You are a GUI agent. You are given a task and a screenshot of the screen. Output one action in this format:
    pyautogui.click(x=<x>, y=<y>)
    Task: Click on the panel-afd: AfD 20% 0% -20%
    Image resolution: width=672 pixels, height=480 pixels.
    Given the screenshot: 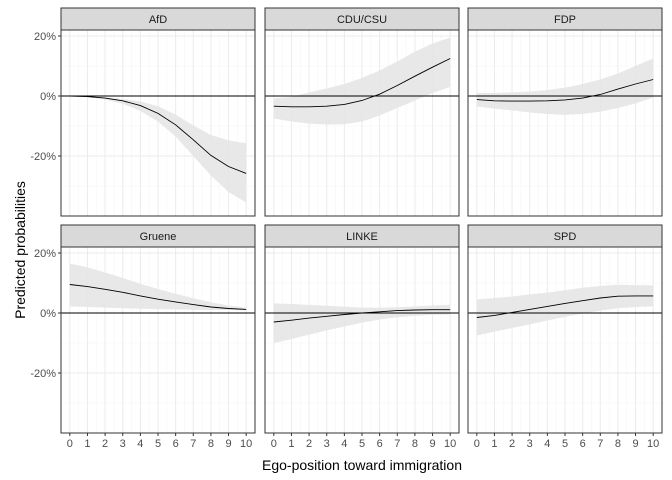 What is the action you would take?
    pyautogui.click(x=143, y=112)
    